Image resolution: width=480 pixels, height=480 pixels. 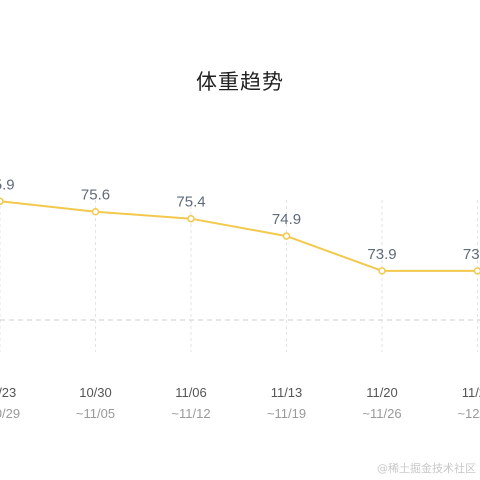 I want to click on x-tick-range: ~11/12, so click(x=190, y=413).